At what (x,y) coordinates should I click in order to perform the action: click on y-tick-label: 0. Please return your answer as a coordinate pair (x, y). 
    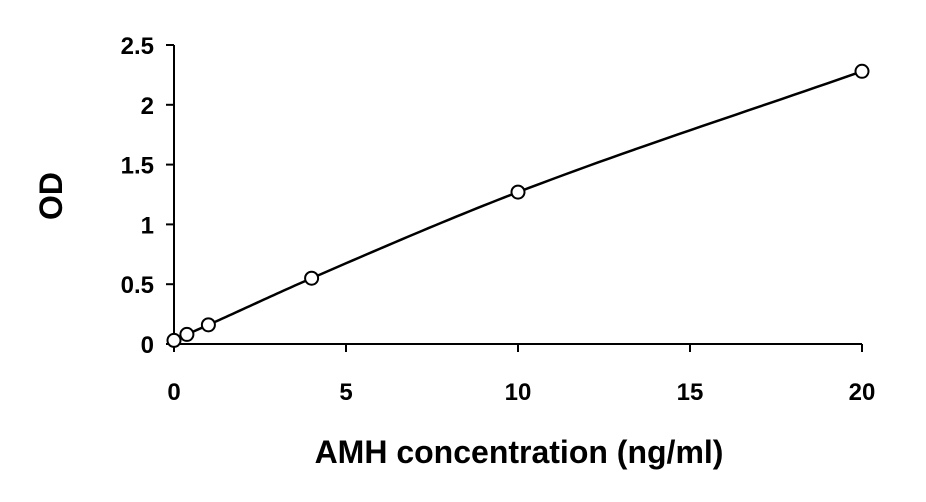
    Looking at the image, I should click on (147, 345).